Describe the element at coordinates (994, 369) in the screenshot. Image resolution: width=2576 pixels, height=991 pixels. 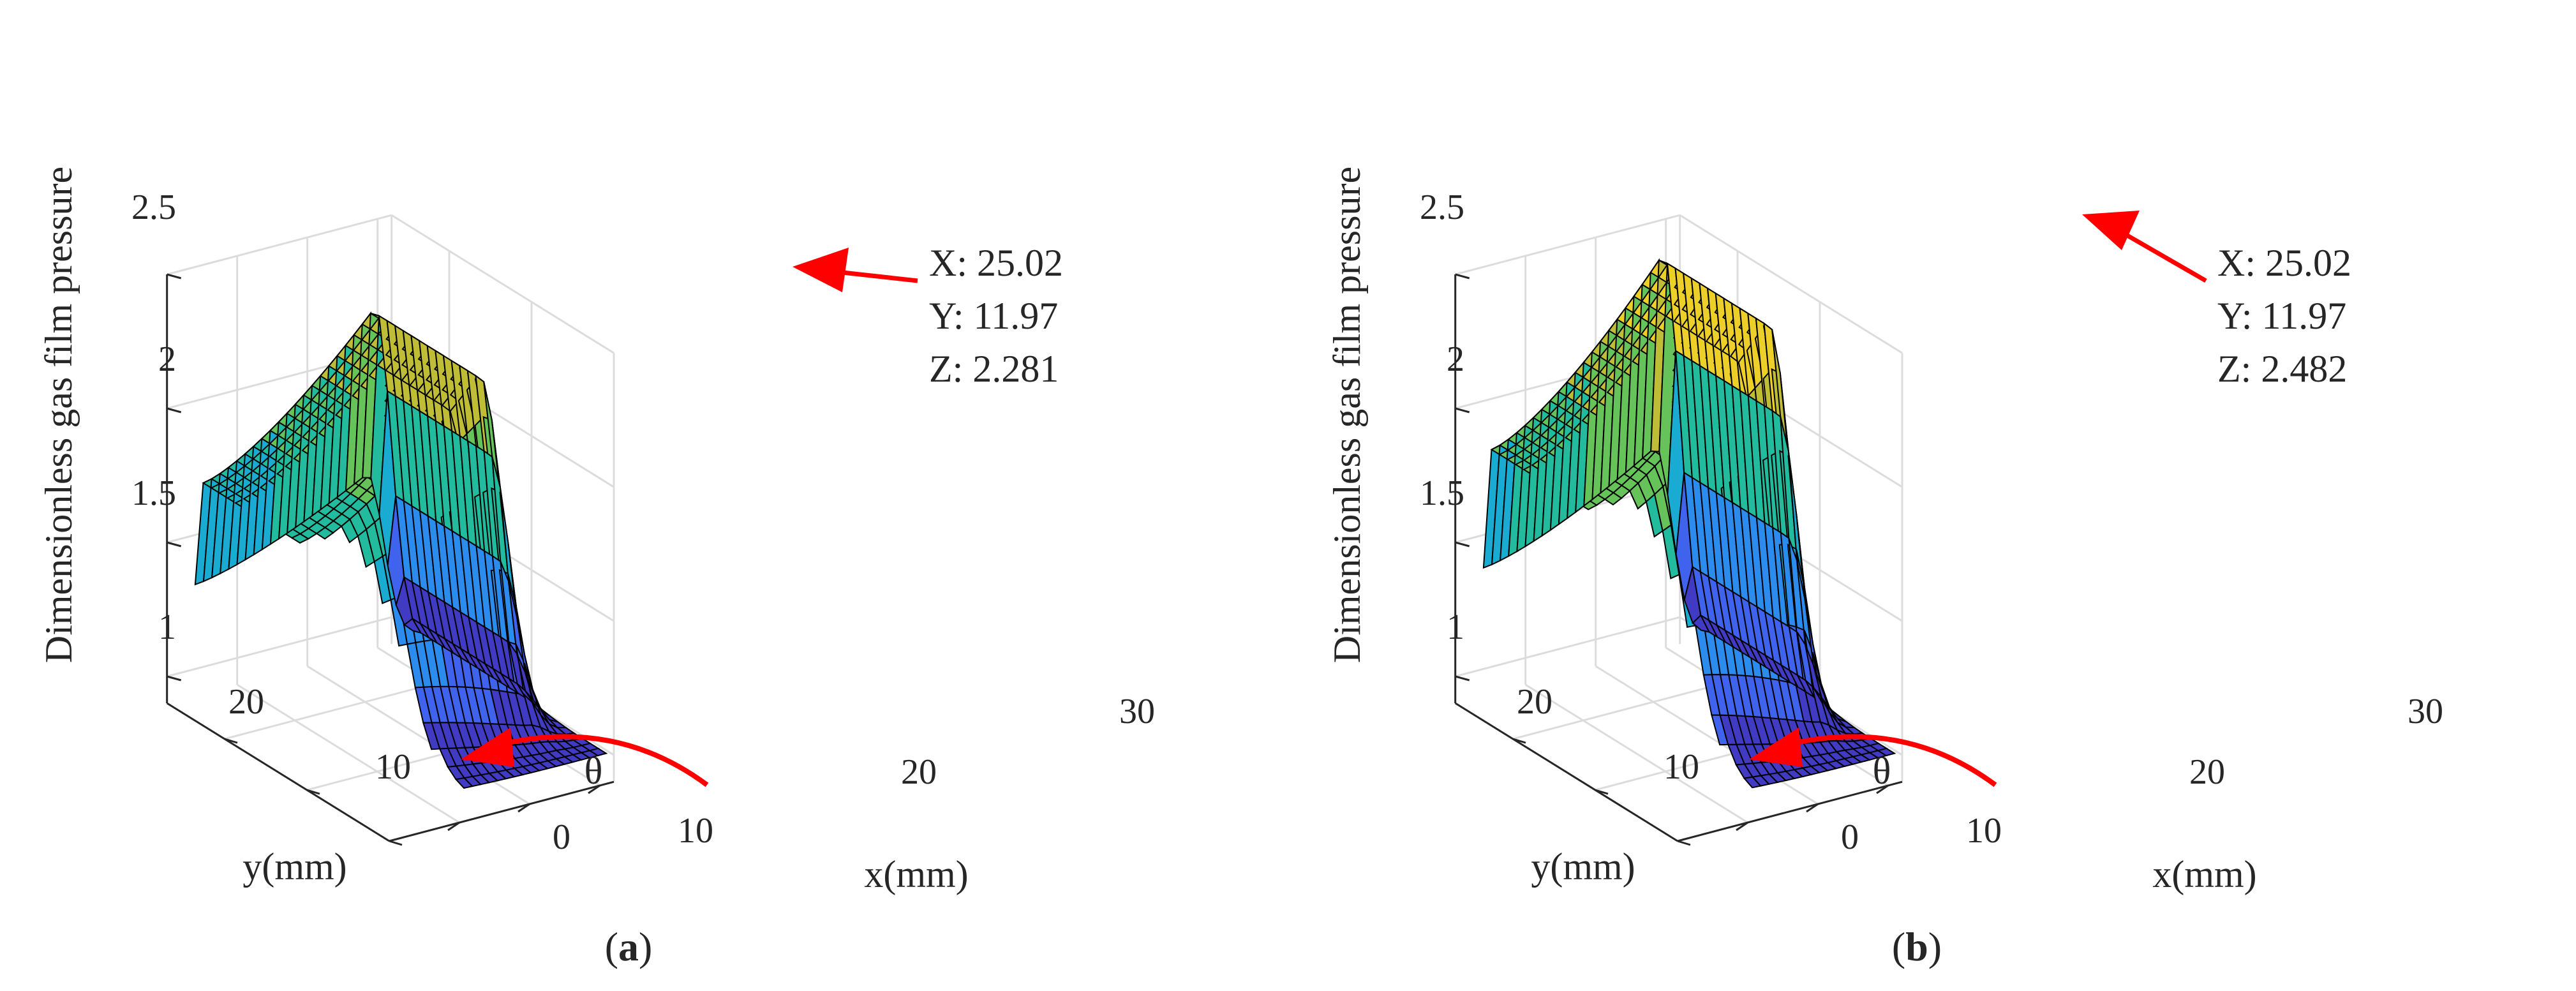
I see `datatip-z: Z: 2.281` at that location.